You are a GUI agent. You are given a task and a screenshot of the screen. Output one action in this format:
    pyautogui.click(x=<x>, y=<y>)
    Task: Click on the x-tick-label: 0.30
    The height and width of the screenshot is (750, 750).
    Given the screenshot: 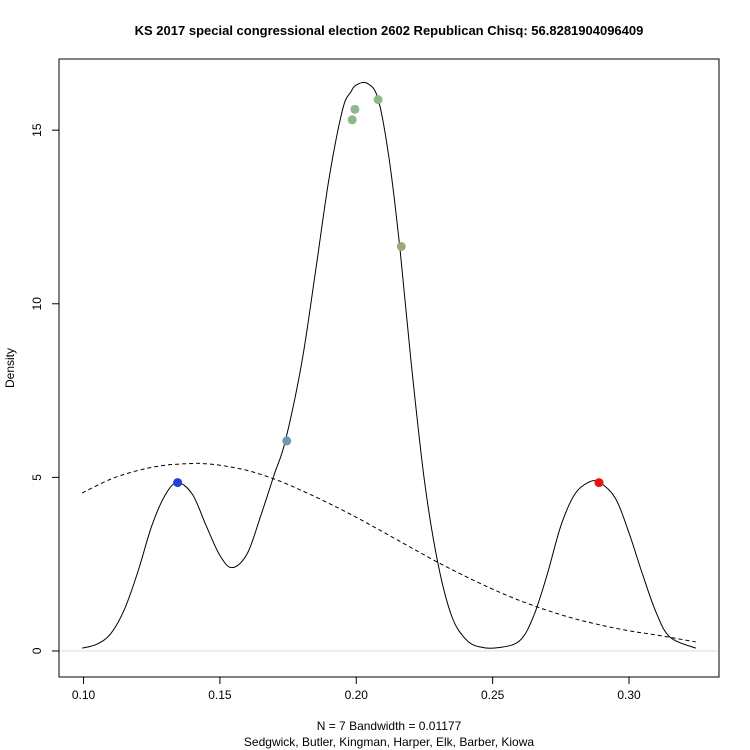 What is the action you would take?
    pyautogui.click(x=629, y=695)
    